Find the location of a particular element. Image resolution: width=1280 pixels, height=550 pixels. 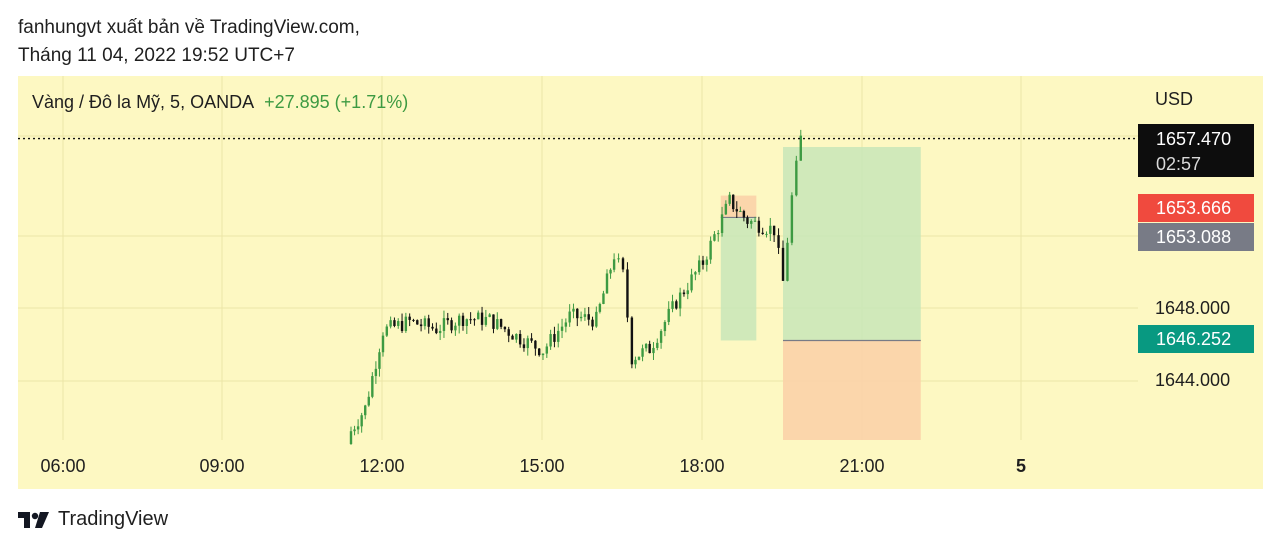

y-tick-label: 1644.000 is located at coordinates (1193, 380).